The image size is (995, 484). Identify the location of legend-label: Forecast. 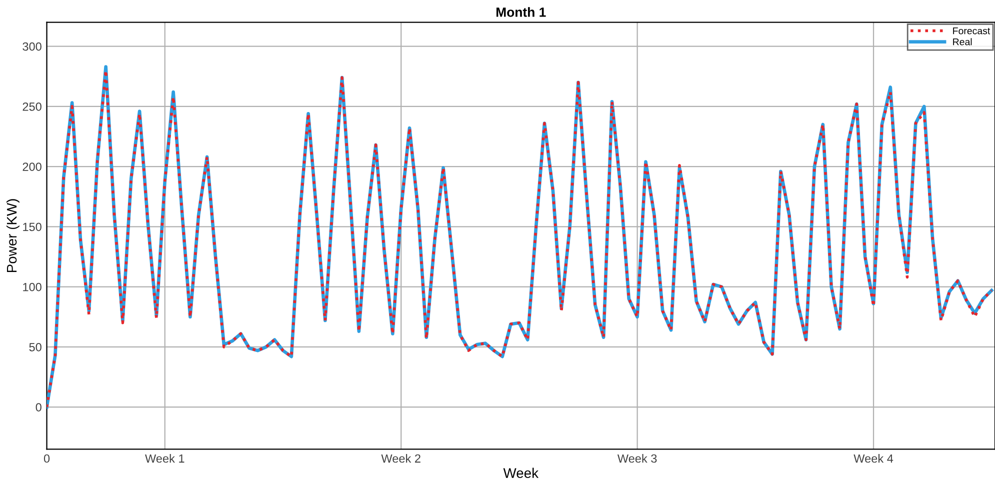
(971, 30).